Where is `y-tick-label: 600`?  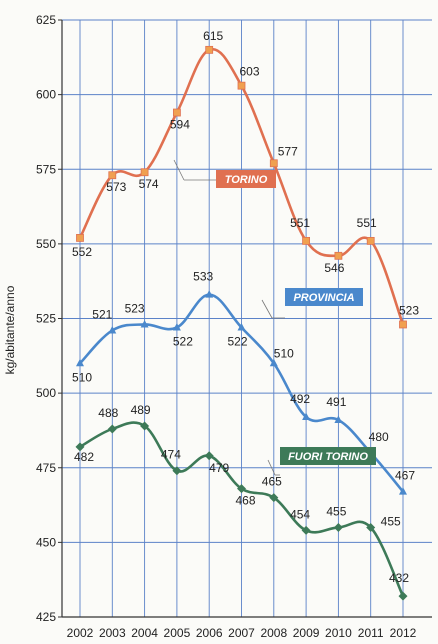
y-tick-label: 600 is located at coordinates (46, 95).